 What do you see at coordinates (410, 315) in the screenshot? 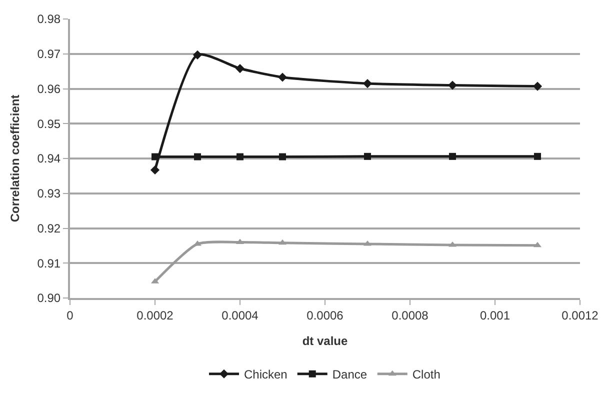
I see `x-tick-label: 0.0008` at bounding box center [410, 315].